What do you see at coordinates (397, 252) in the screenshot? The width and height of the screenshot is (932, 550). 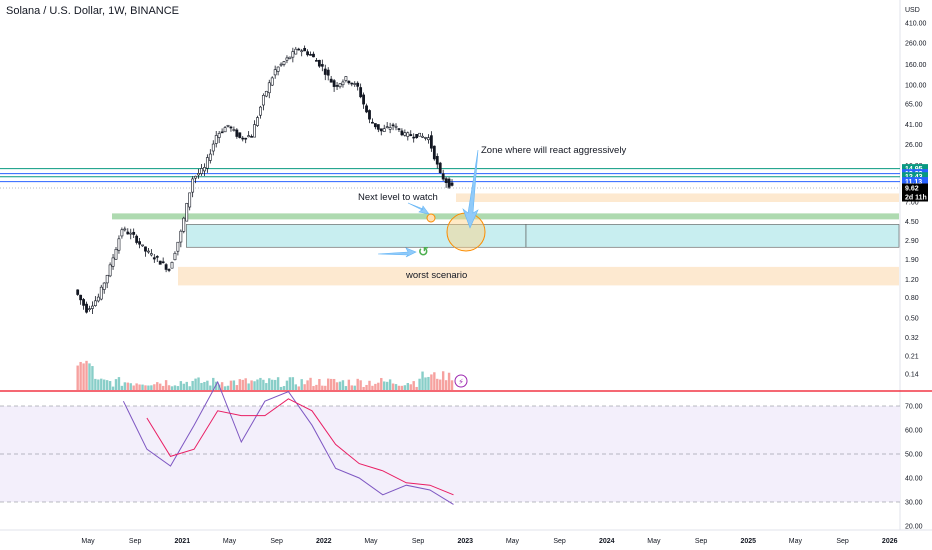 I see `arrow-right-icon` at bounding box center [397, 252].